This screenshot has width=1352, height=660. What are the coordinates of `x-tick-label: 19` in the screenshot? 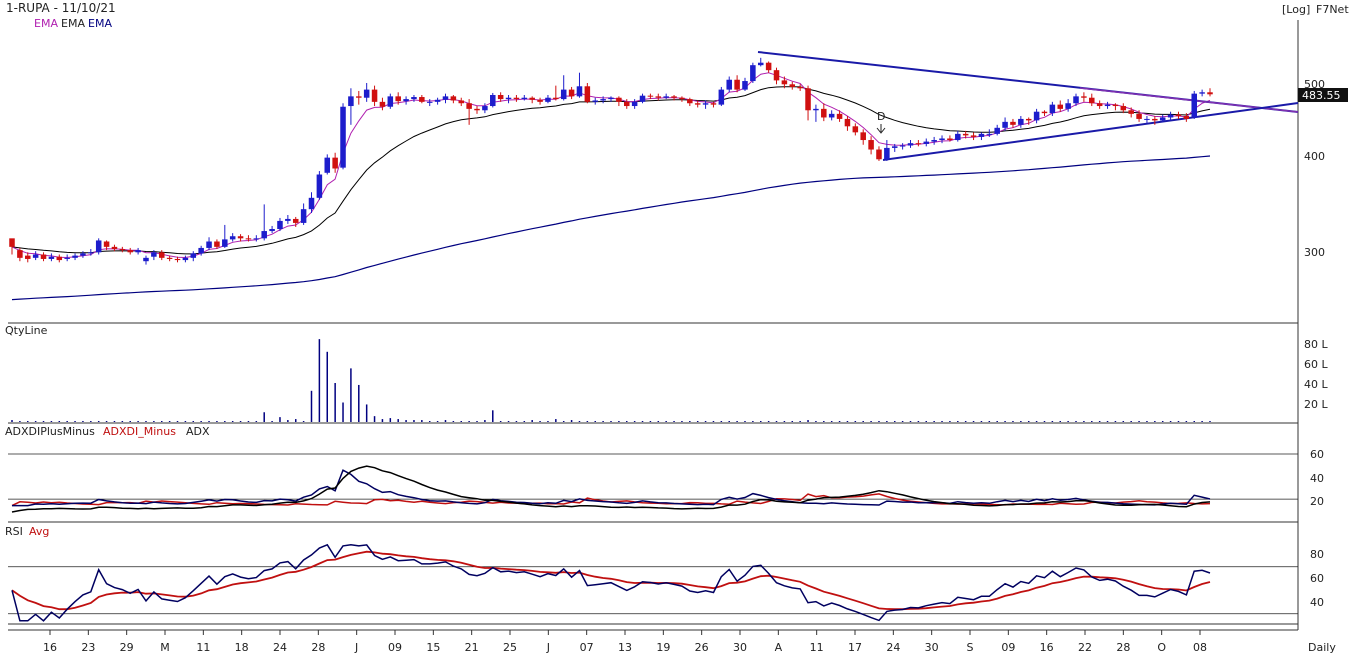 It's located at (663, 647).